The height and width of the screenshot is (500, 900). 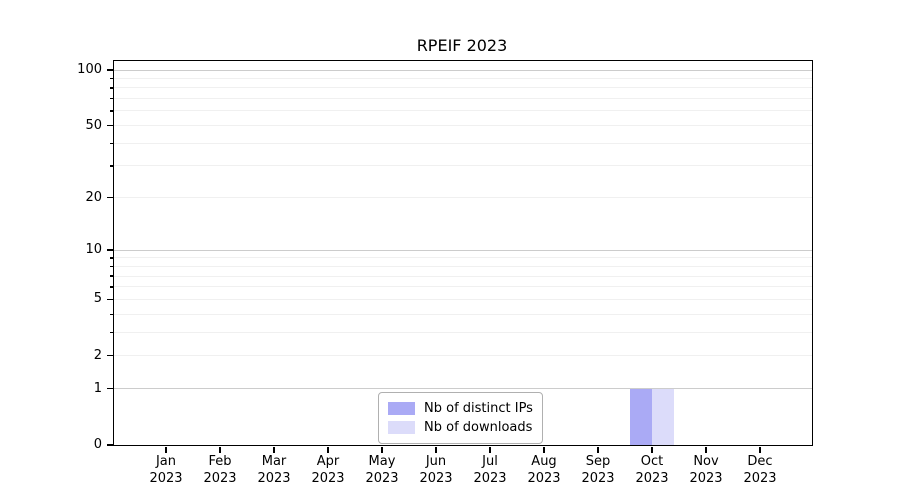 I want to click on x-tick-label: Mar 2023, so click(x=274, y=470).